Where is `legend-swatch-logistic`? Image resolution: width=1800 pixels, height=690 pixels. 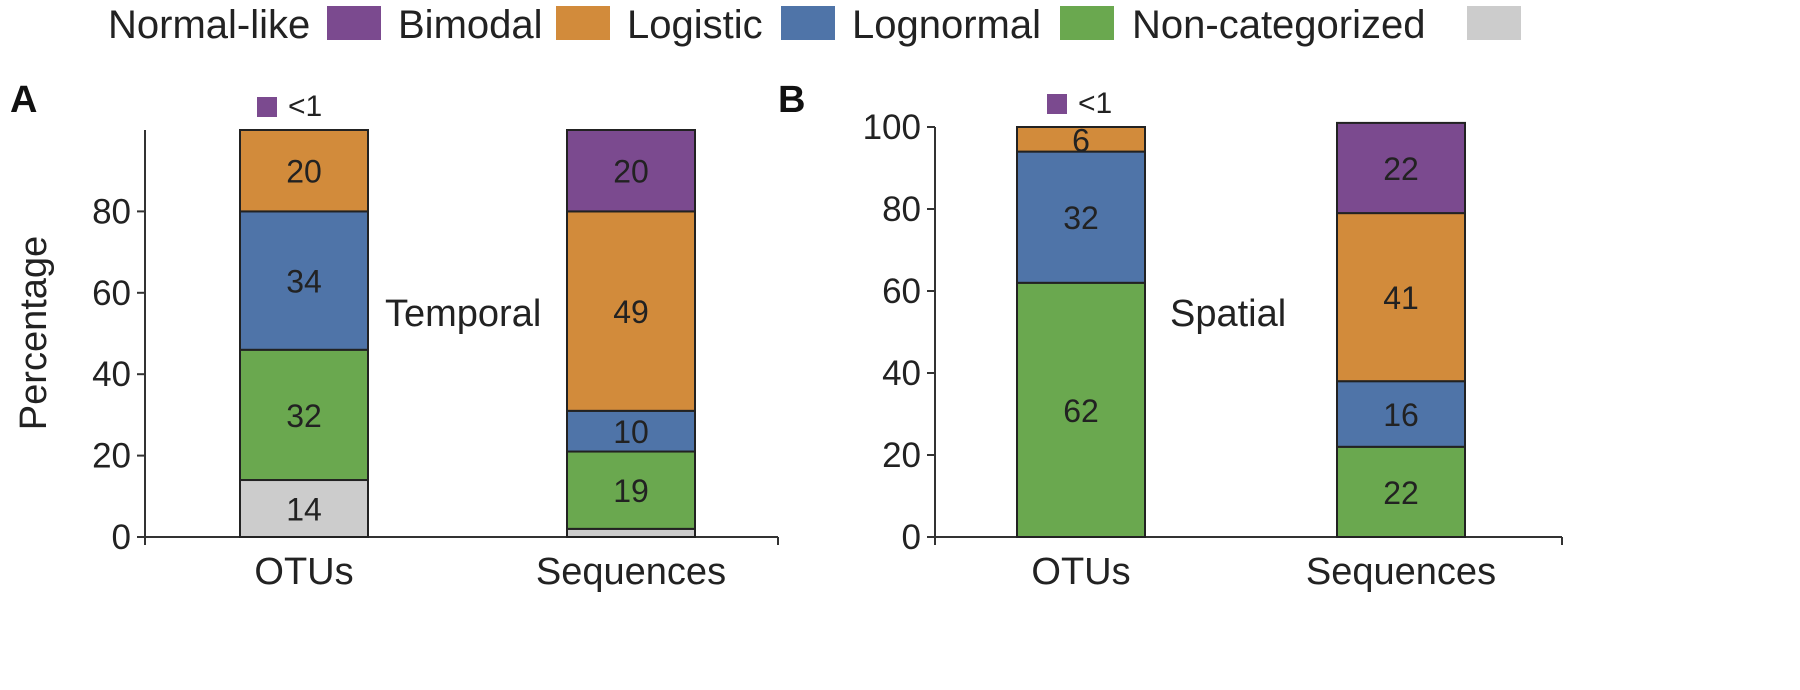 legend-swatch-logistic is located at coordinates (808, 23).